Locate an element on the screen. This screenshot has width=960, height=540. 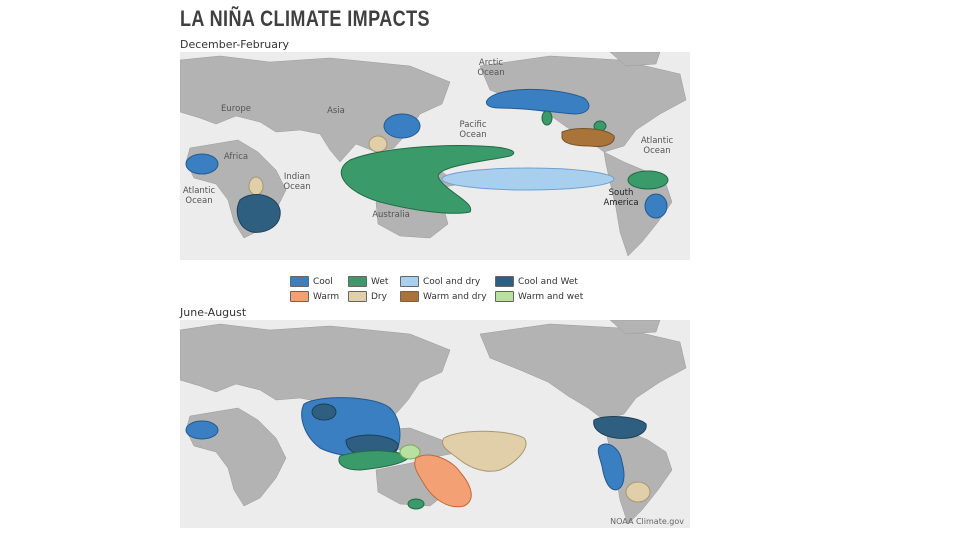
legend-swatch-warm-and-dry is located at coordinates (409, 296).